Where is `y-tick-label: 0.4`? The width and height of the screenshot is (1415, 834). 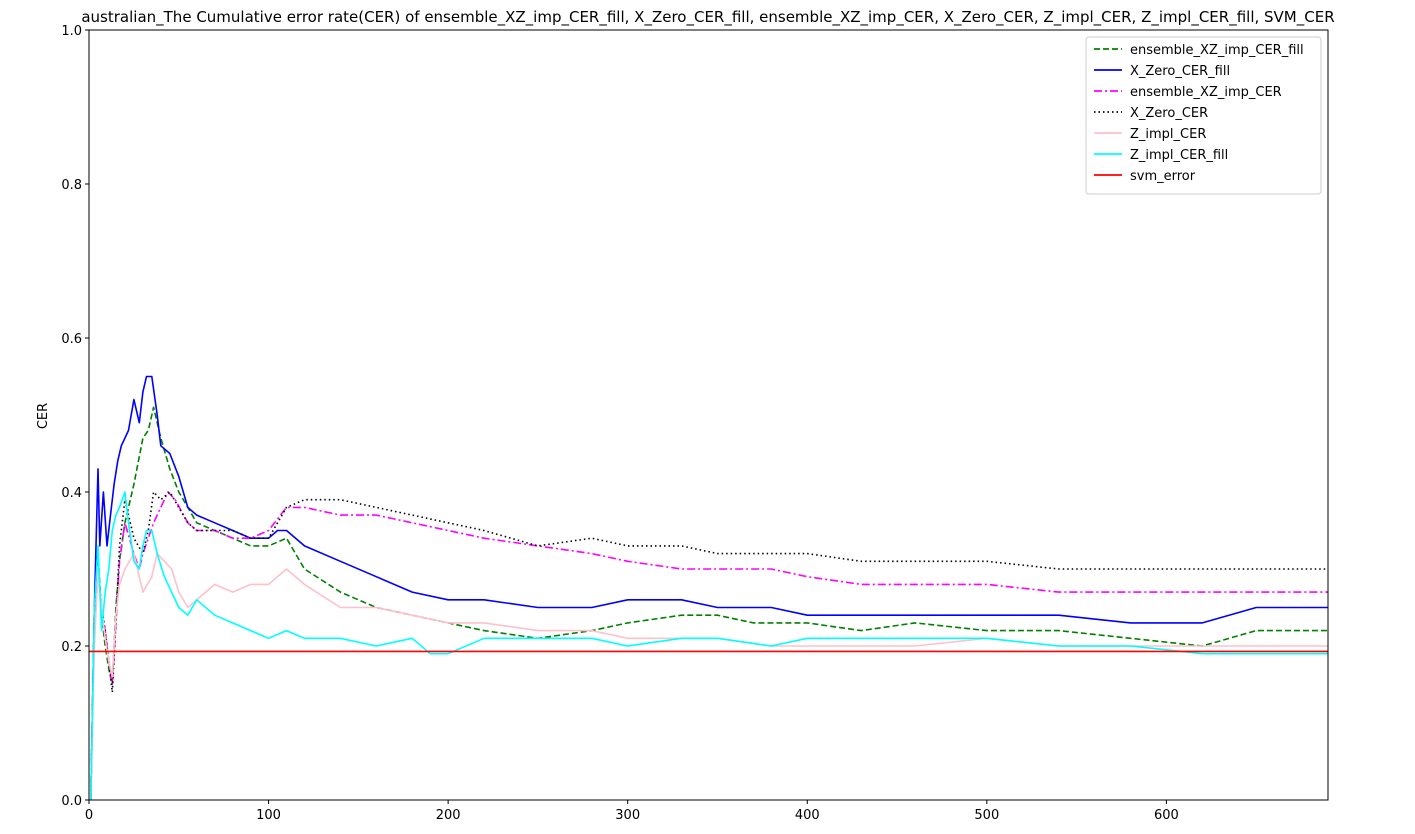 y-tick-label: 0.4 is located at coordinates (71, 493).